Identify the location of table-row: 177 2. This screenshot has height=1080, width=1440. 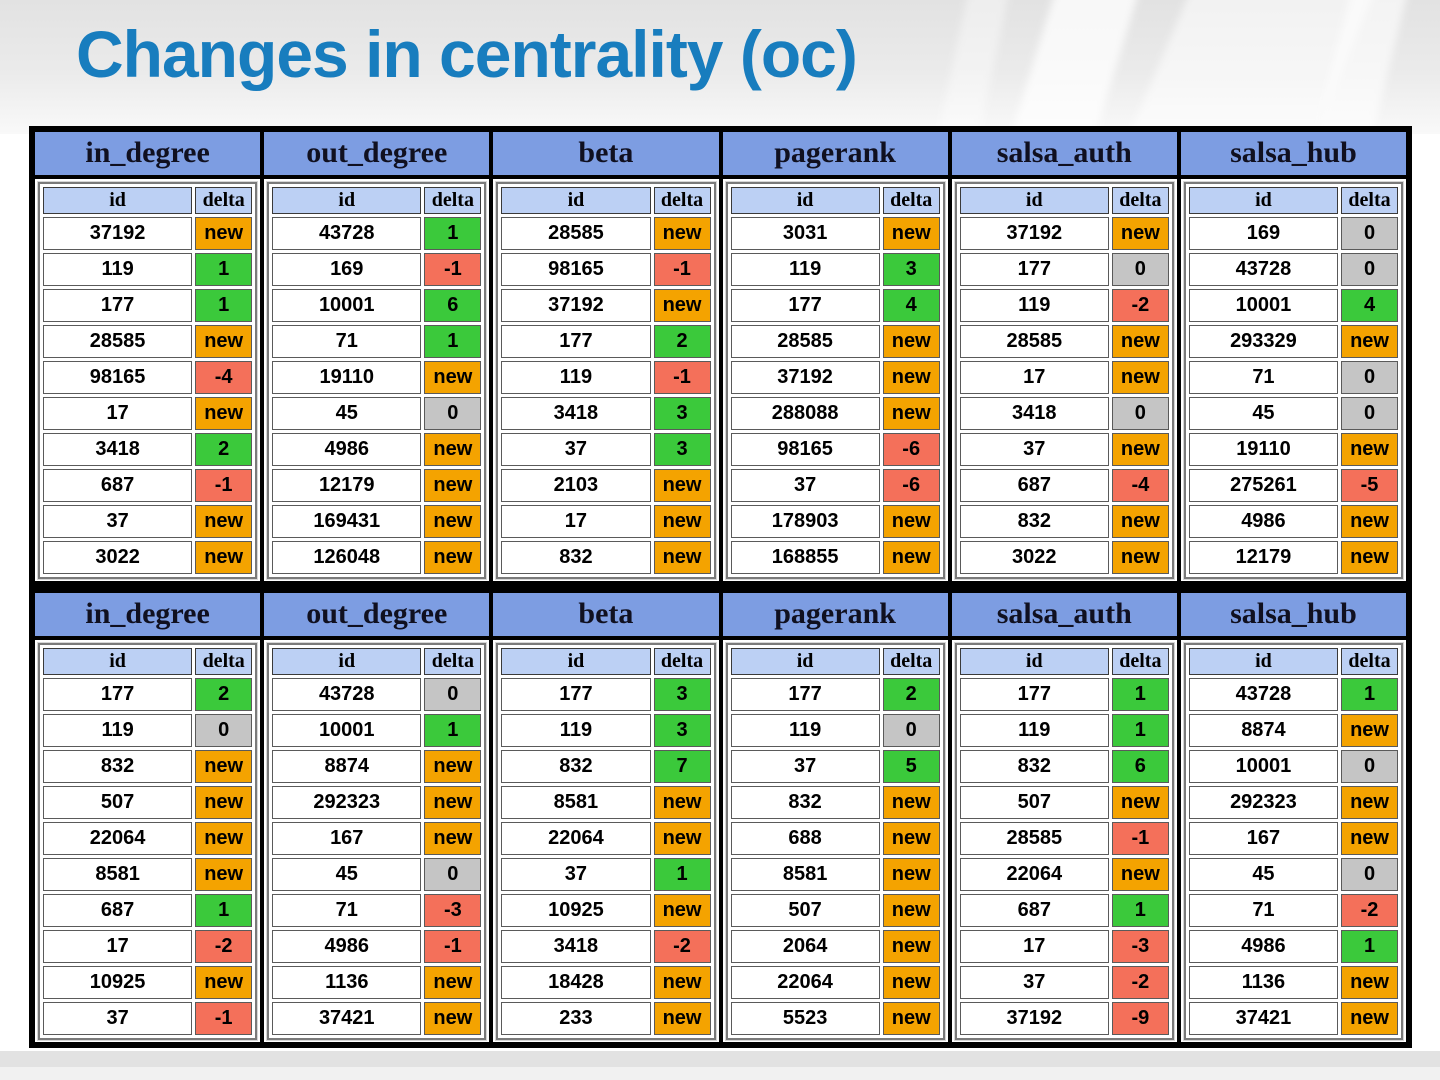
(148, 694).